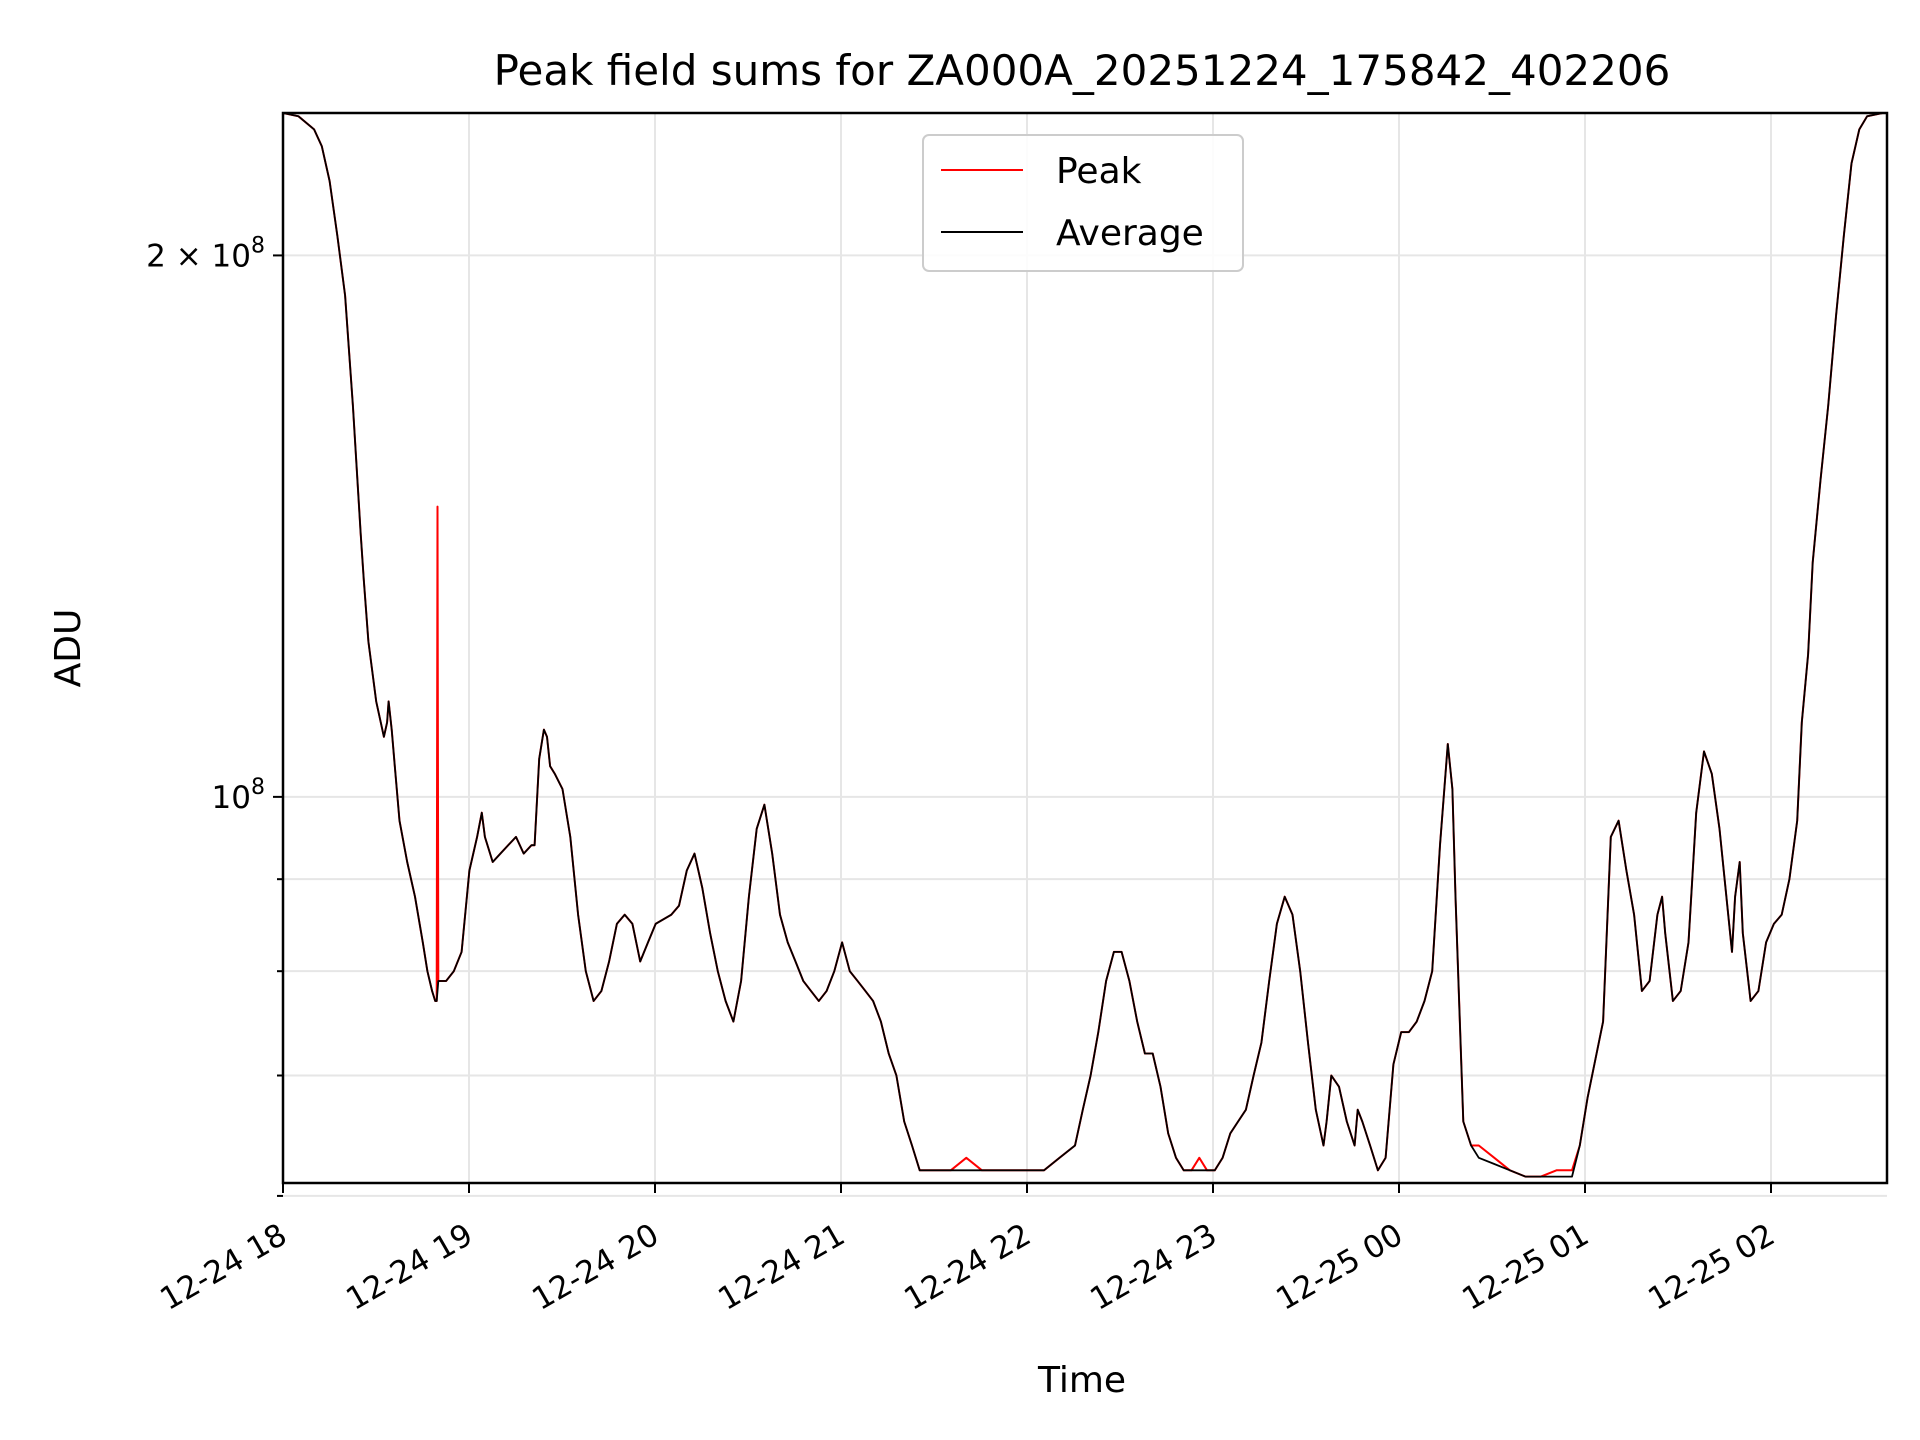  Describe the element at coordinates (781, 1267) in the screenshot. I see `x-tick-label: 12-24 21` at that location.